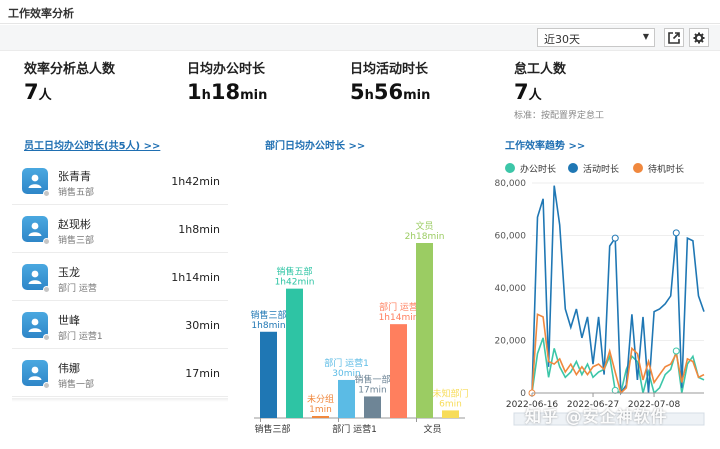 The height and width of the screenshot is (449, 720). Describe the element at coordinates (294, 272) in the screenshot. I see `bar-category-label: 销售五部` at that location.